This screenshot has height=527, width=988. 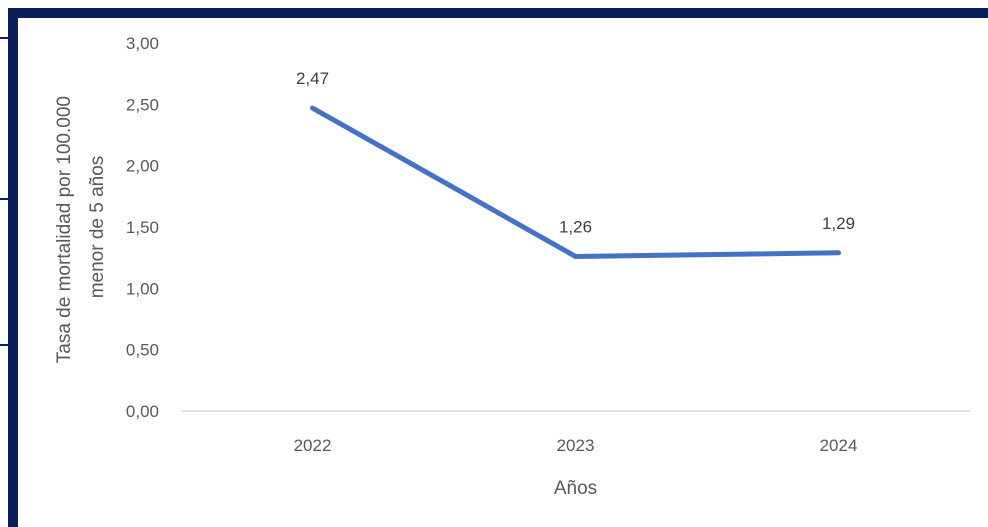 What do you see at coordinates (313, 445) in the screenshot?
I see `x-tick-label: 2022` at bounding box center [313, 445].